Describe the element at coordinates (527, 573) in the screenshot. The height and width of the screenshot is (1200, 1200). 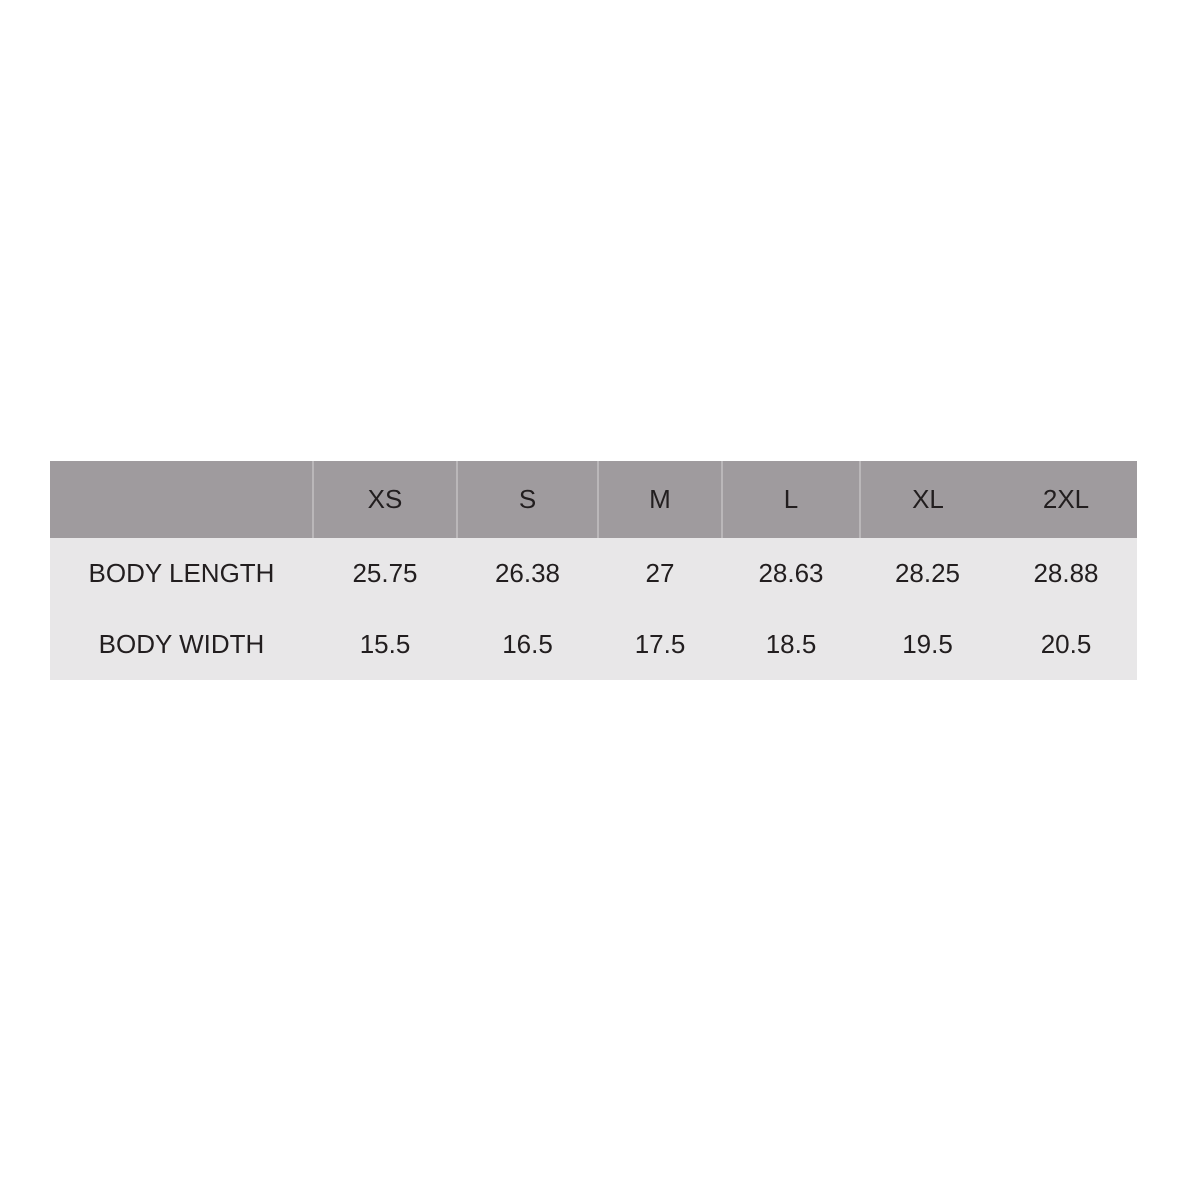
I see `body-length-s-value: 26.38` at that location.